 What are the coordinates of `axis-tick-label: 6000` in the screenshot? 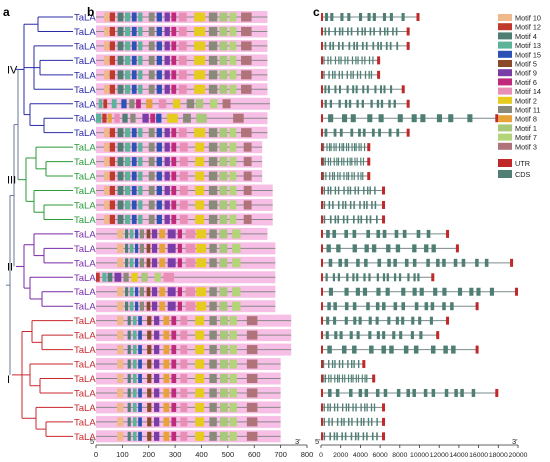 It's located at (380, 455).